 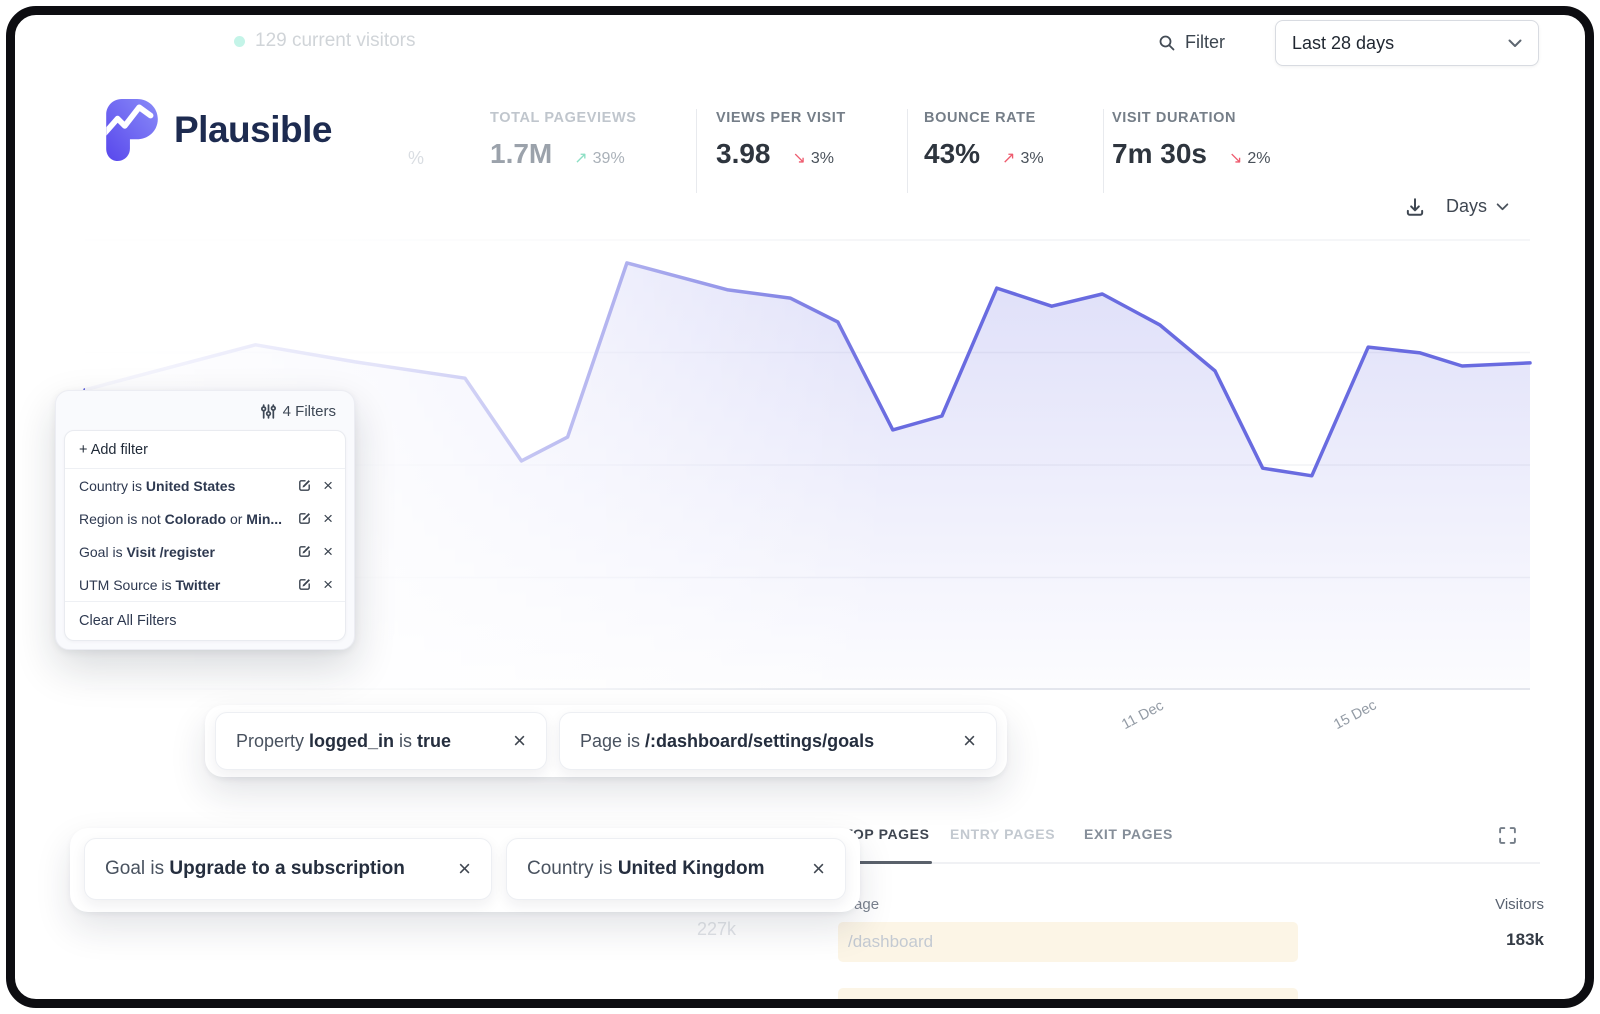 I want to click on x-tick-label: 11 Dec, so click(x=1142, y=715).